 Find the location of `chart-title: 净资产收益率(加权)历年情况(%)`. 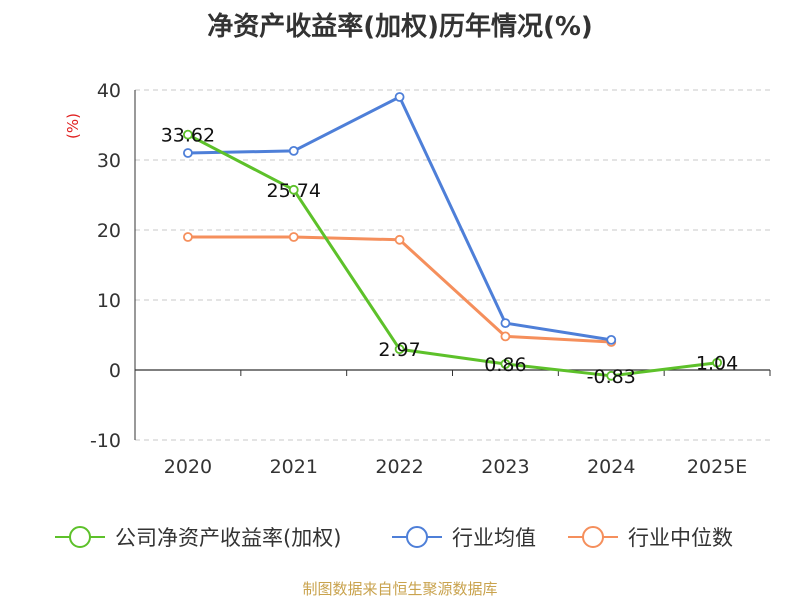

chart-title: 净资产收益率(加权)历年情况(%) is located at coordinates (400, 27).